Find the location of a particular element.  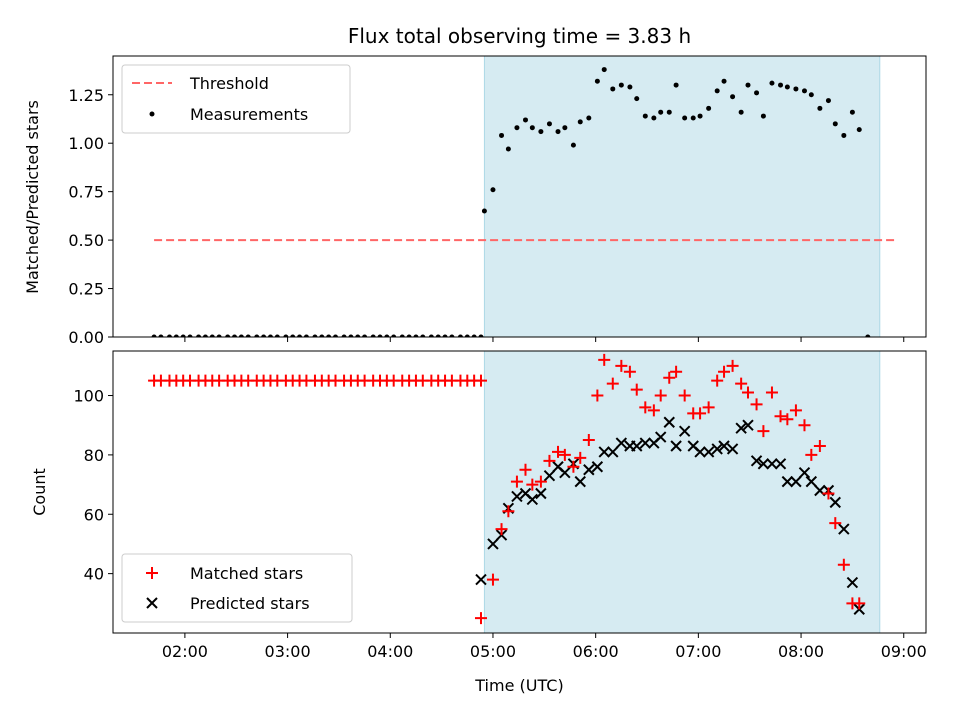

x-tick-label: 08:00 is located at coordinates (801, 651).